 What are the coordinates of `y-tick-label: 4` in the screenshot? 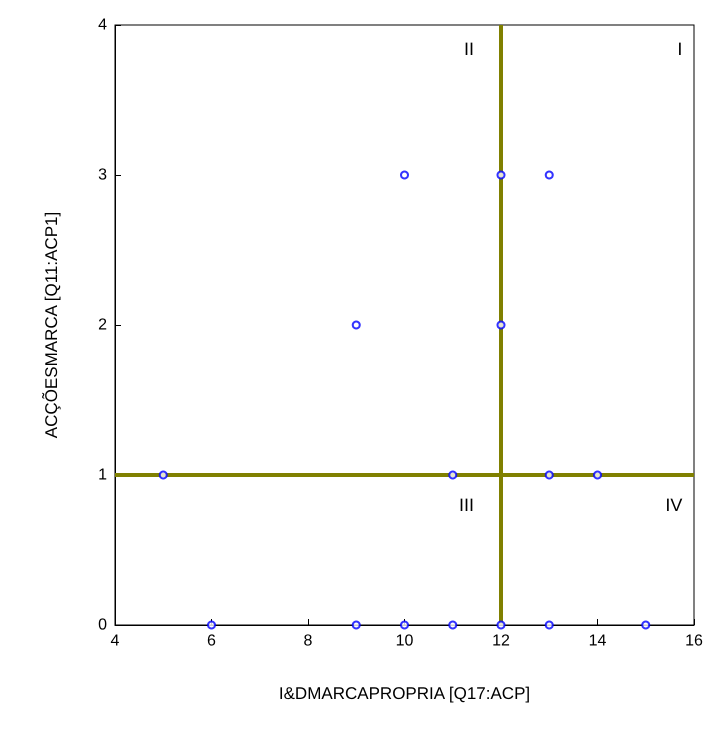 It's located at (103, 25).